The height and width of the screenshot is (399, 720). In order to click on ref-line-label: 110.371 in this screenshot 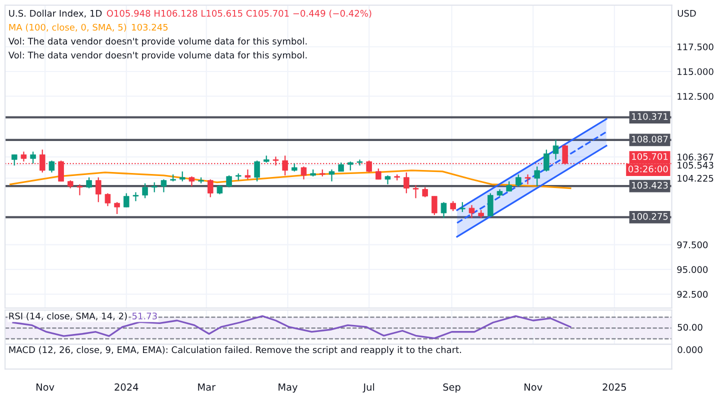, I will do `click(650, 116)`.